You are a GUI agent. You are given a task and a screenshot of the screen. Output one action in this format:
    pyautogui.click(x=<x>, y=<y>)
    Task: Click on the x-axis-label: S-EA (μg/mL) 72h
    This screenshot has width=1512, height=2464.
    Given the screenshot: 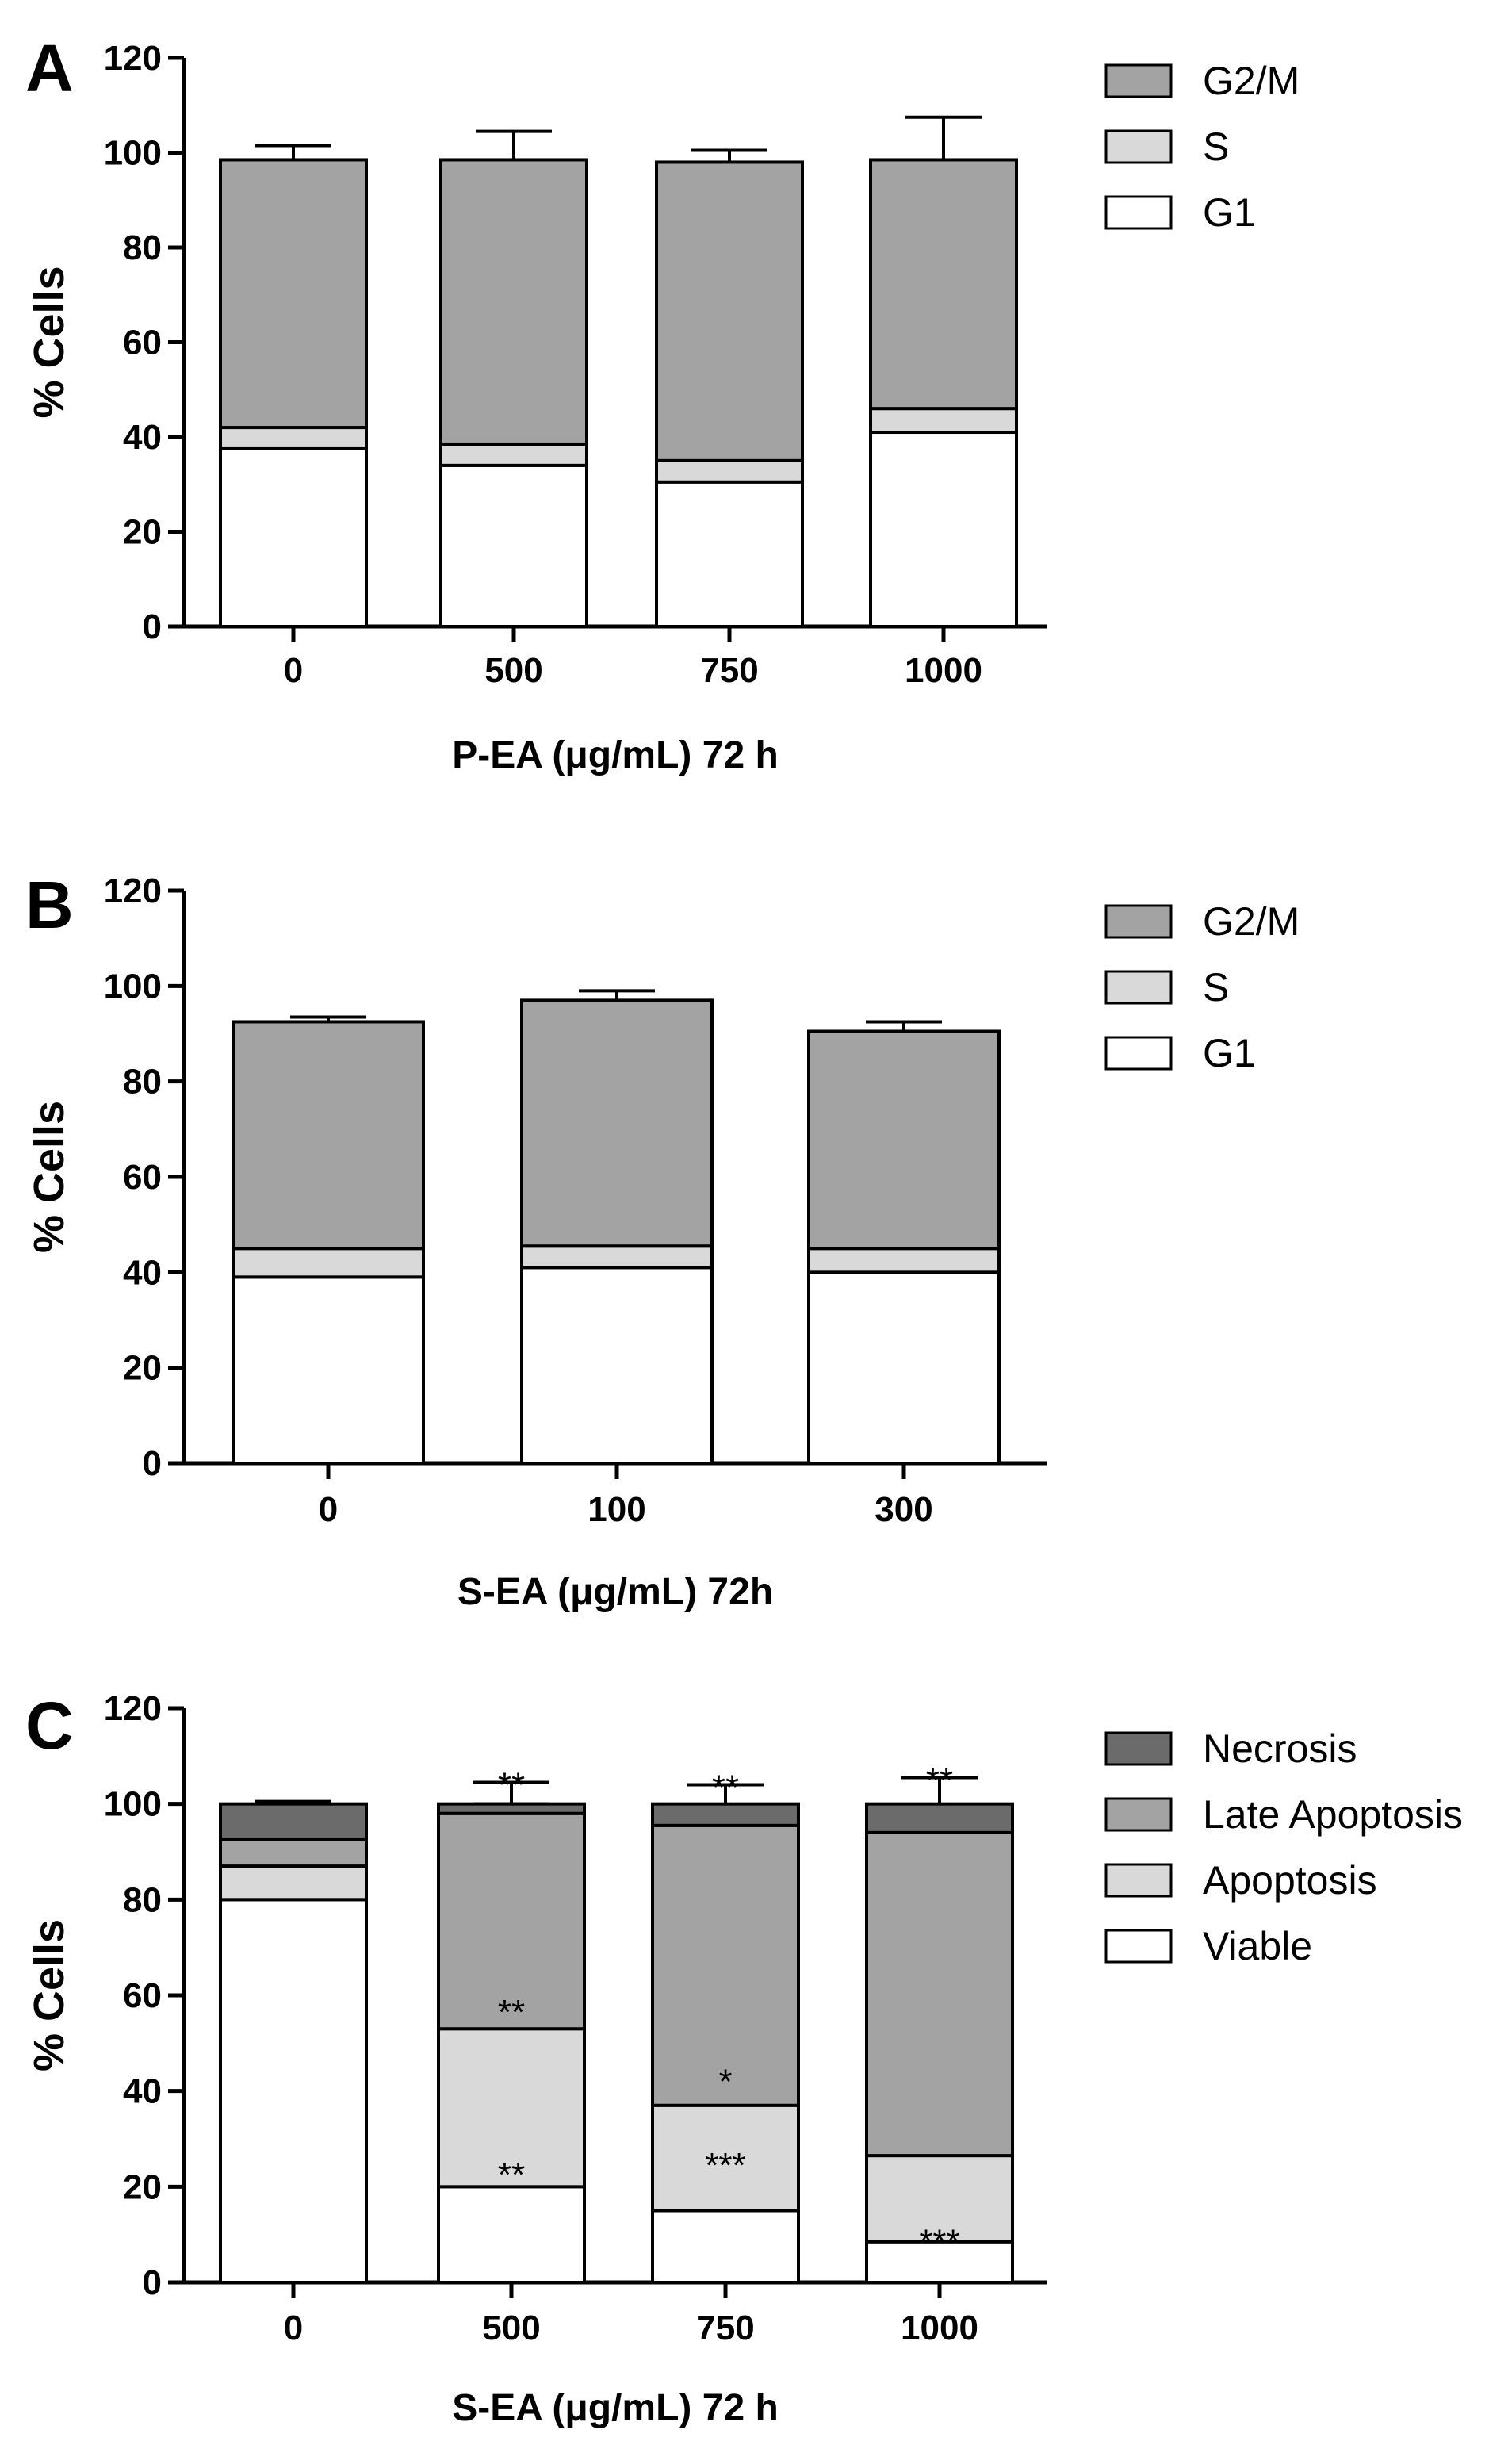 What is the action you would take?
    pyautogui.click(x=615, y=1592)
    